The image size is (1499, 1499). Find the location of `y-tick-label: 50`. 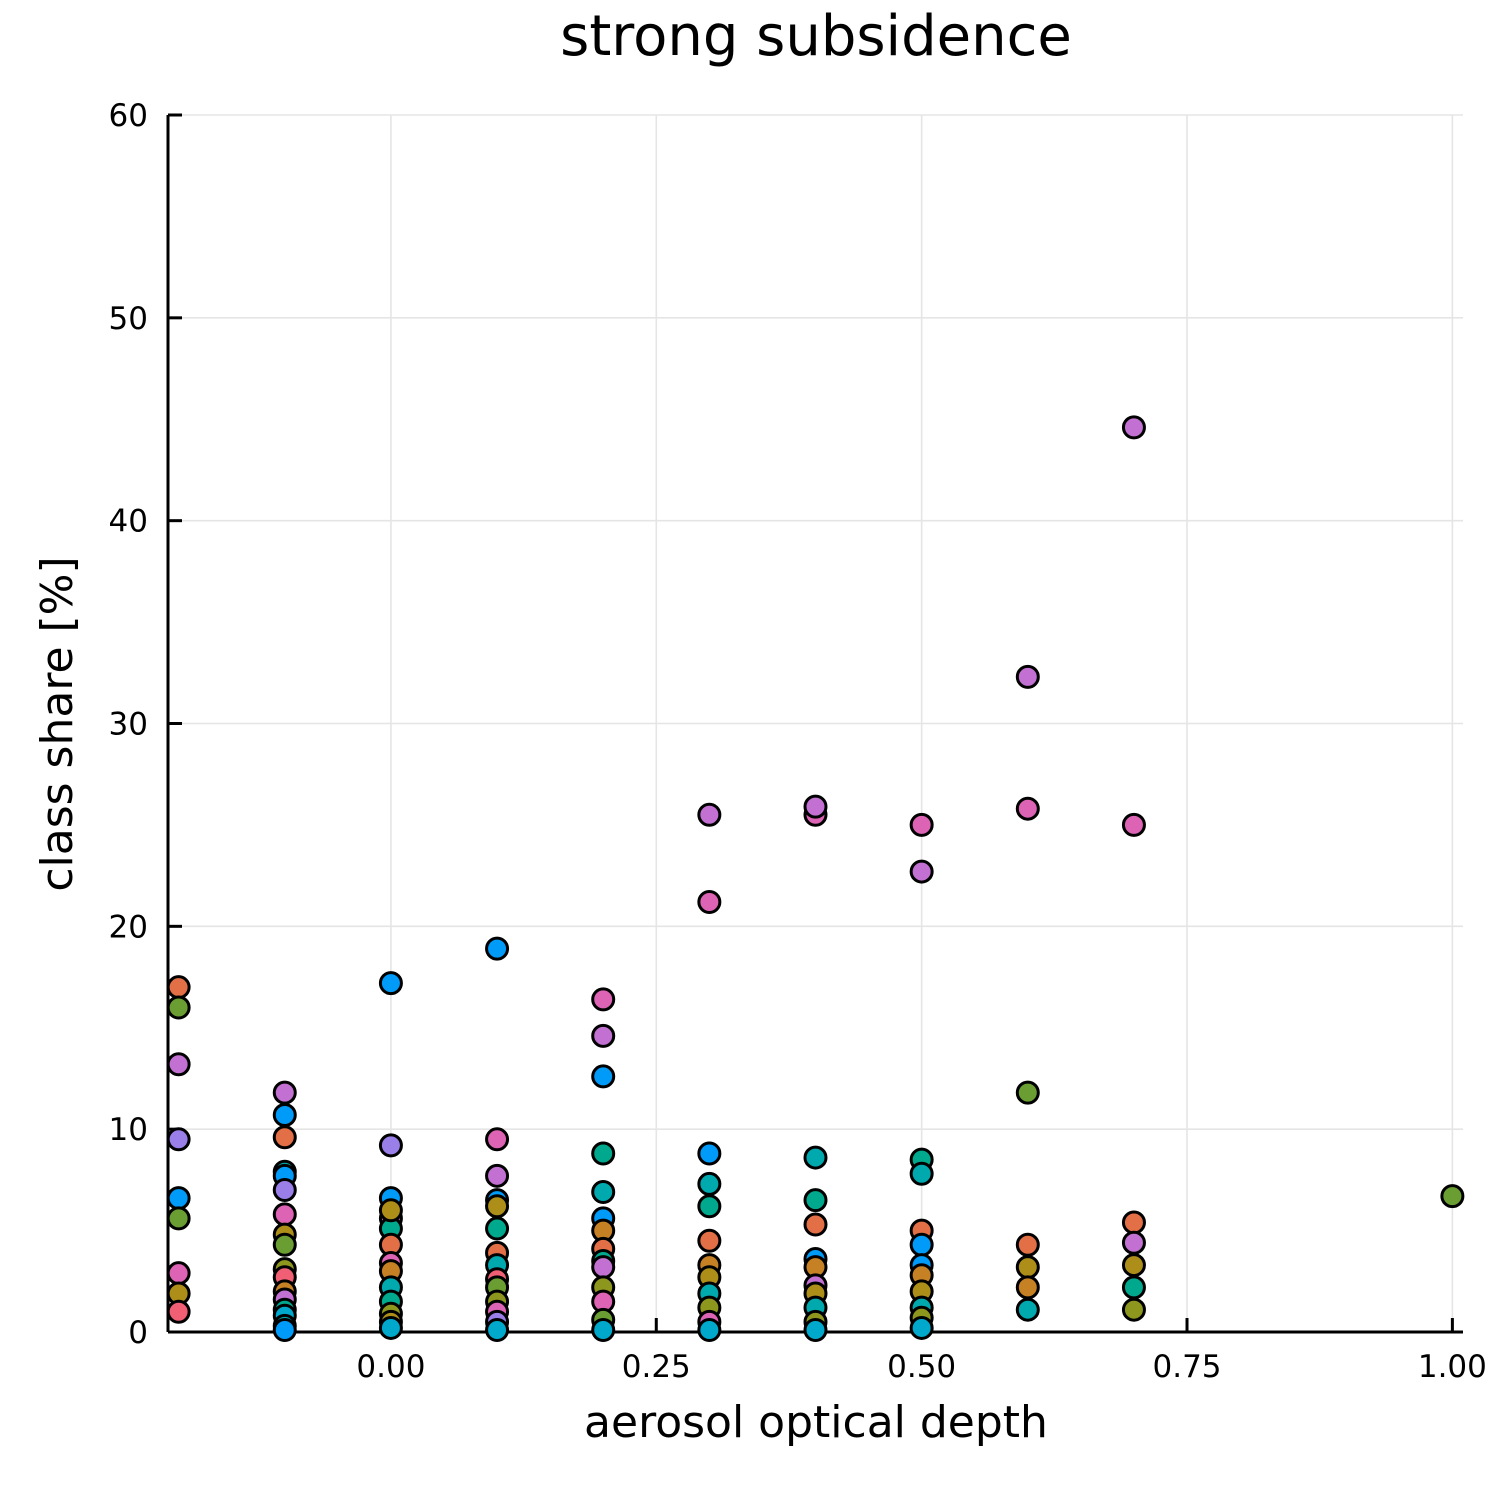

y-tick-label: 50 is located at coordinates (128, 319).